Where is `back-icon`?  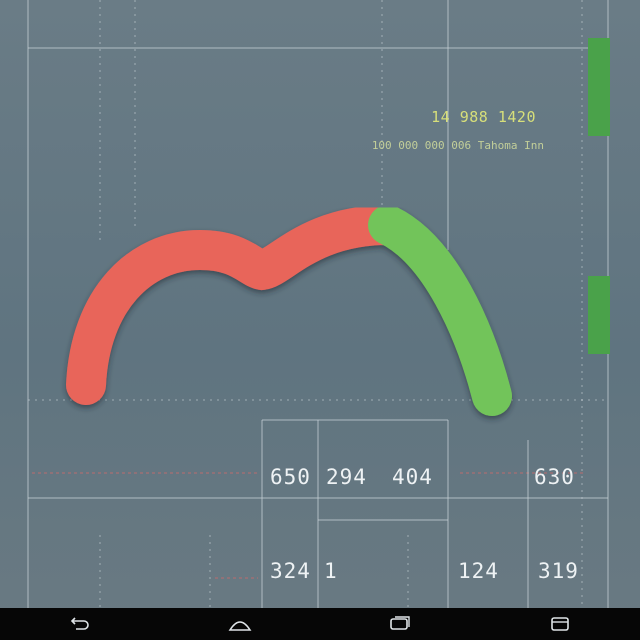 back-icon is located at coordinates (79, 623).